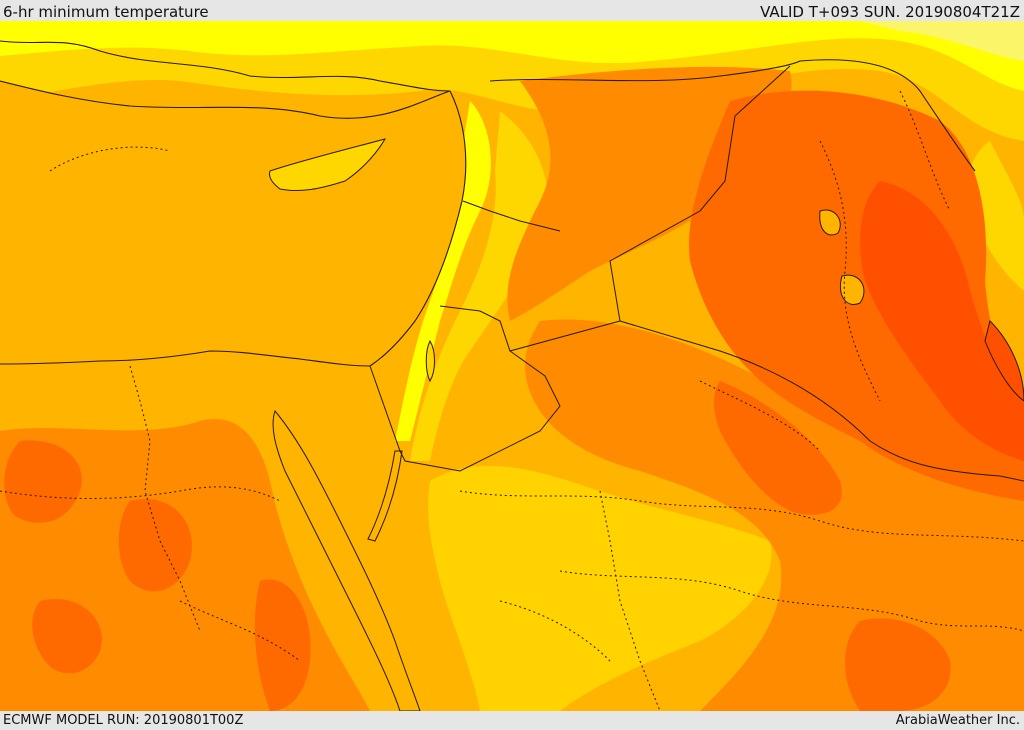  Describe the element at coordinates (830, 222) in the screenshot. I see `lake-tharthar` at that location.